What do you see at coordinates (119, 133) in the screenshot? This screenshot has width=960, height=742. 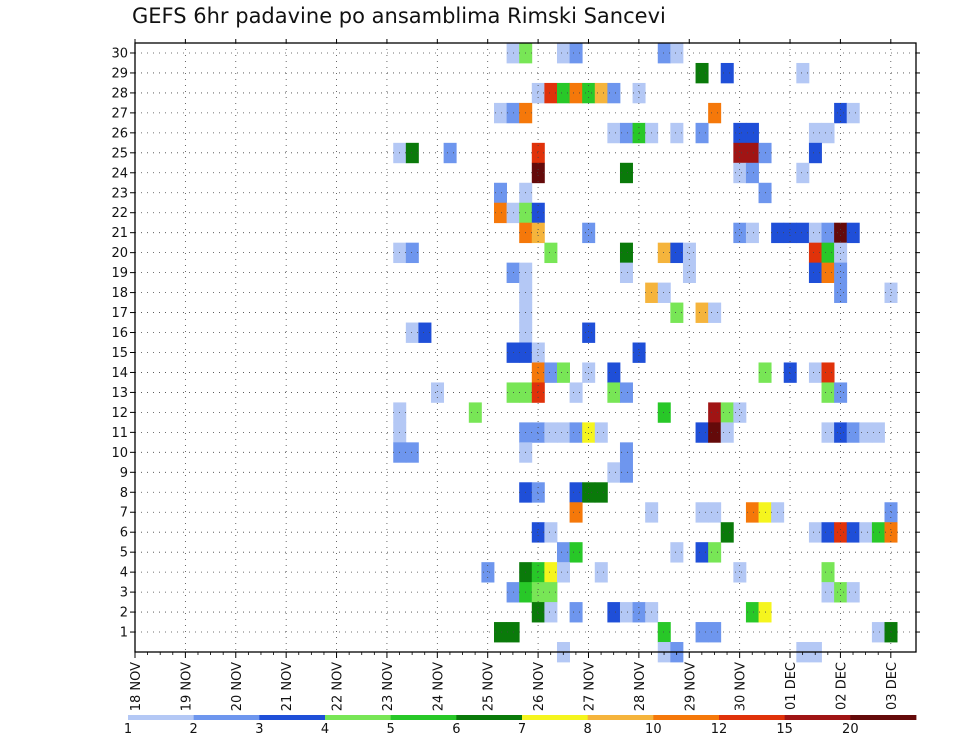 I see `y-tick-label: 26` at bounding box center [119, 133].